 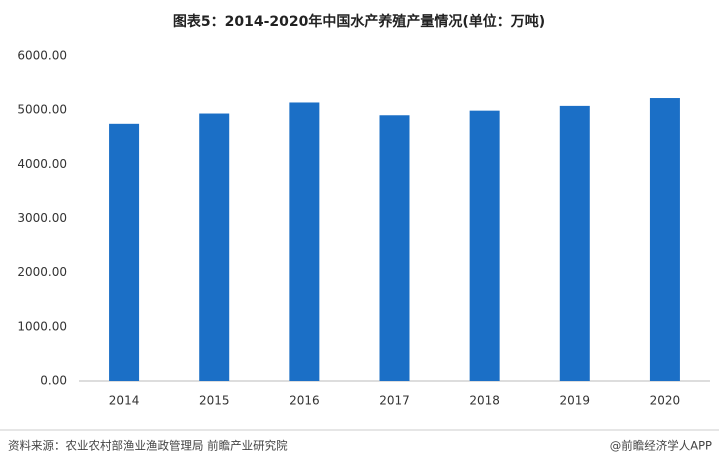 What do you see at coordinates (304, 401) in the screenshot?
I see `x-tick-label: 2016` at bounding box center [304, 401].